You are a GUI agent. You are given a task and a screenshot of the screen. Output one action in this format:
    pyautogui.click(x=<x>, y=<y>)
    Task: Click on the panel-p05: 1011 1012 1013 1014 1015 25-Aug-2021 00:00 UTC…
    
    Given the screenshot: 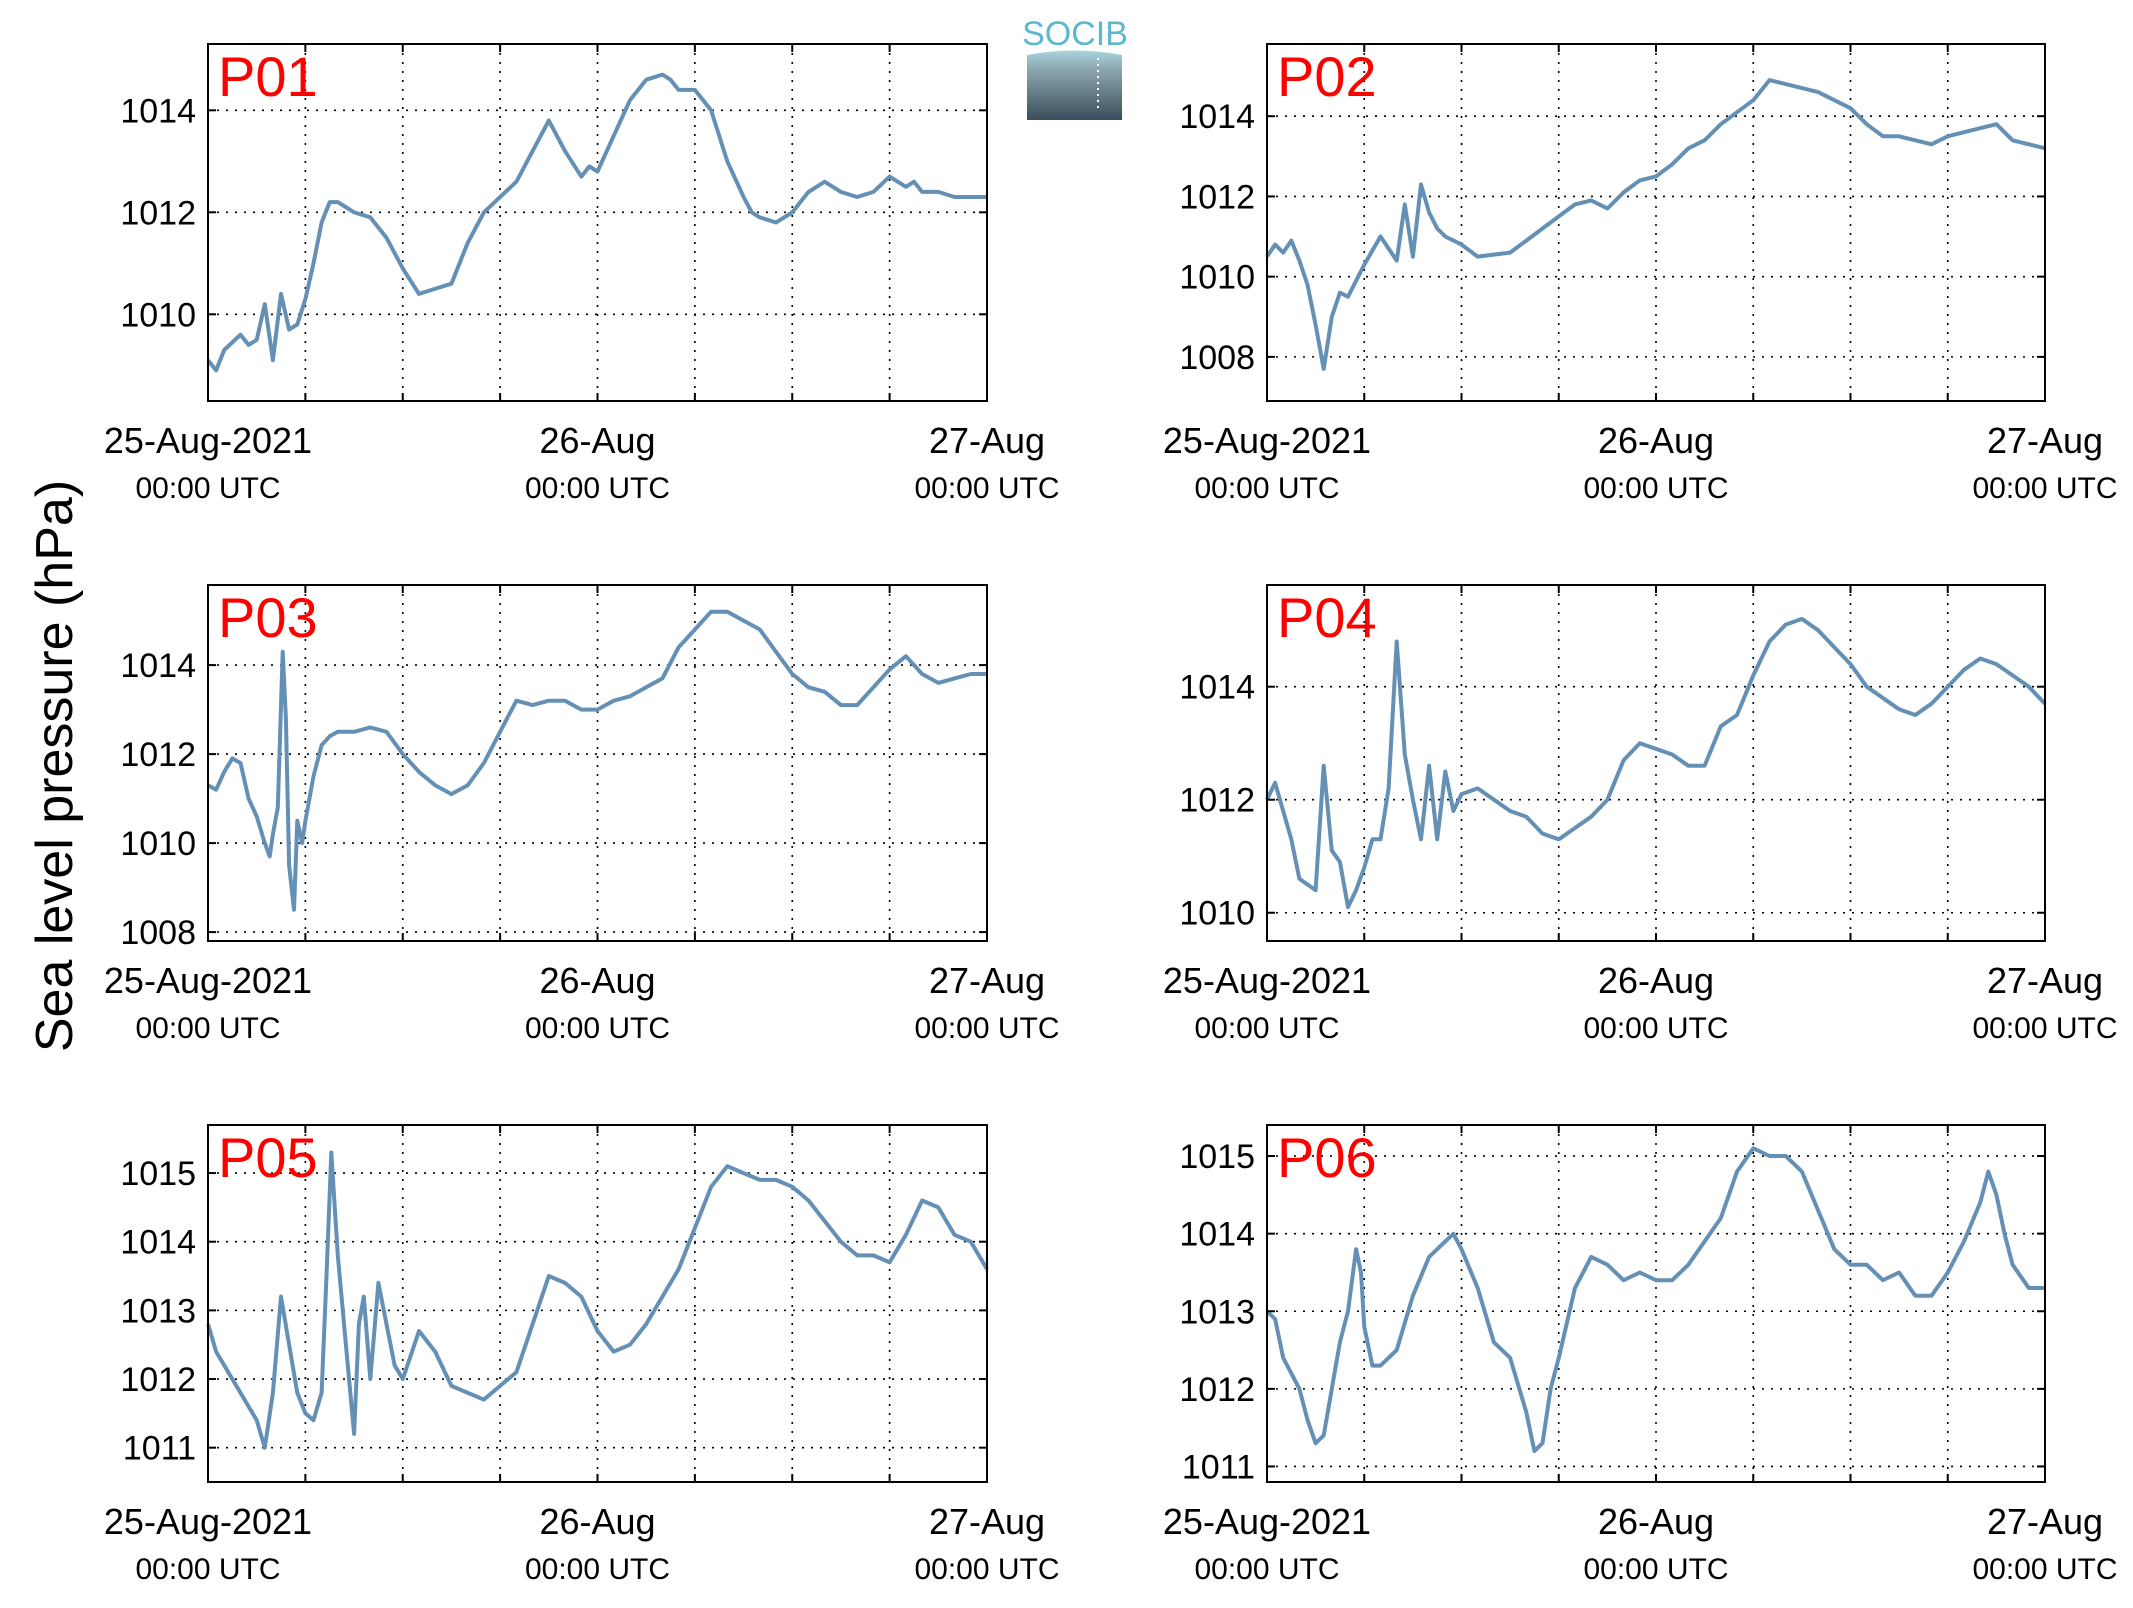 What is the action you would take?
    pyautogui.click(x=582, y=1355)
    